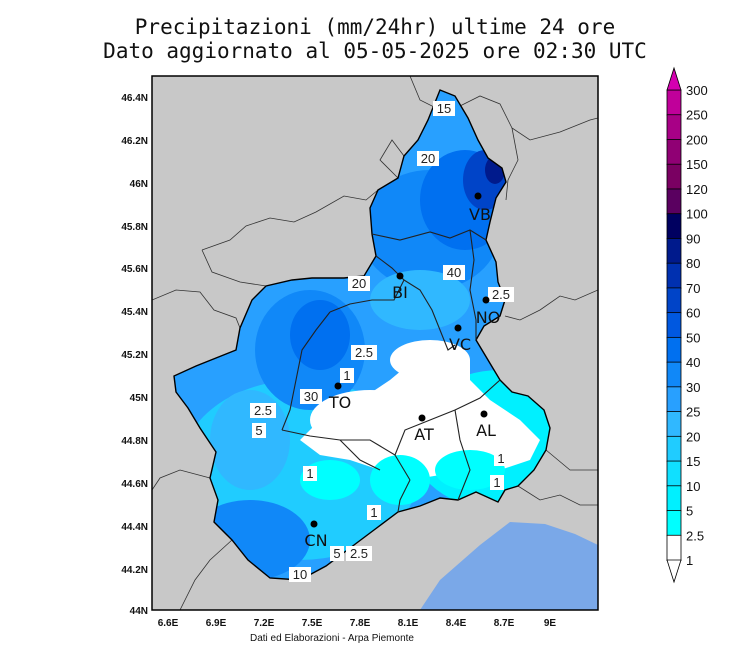 The width and height of the screenshot is (750, 650). What do you see at coordinates (134, 98) in the screenshot?
I see `lat-tick: 46.4N` at bounding box center [134, 98].